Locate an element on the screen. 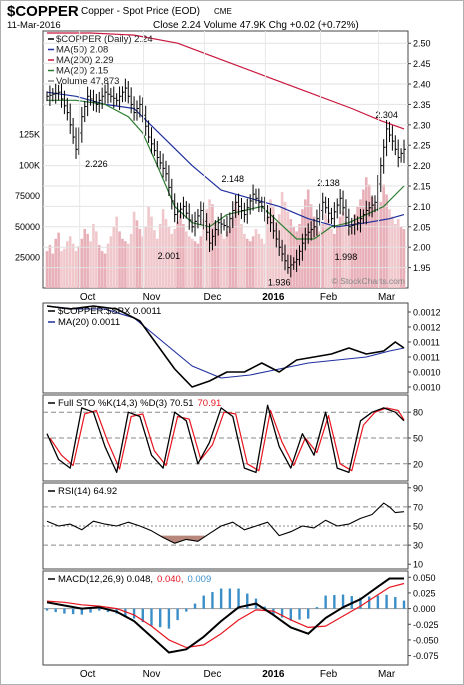  ratio-axis-tick-label: 0.0012 is located at coordinates (427, 328).